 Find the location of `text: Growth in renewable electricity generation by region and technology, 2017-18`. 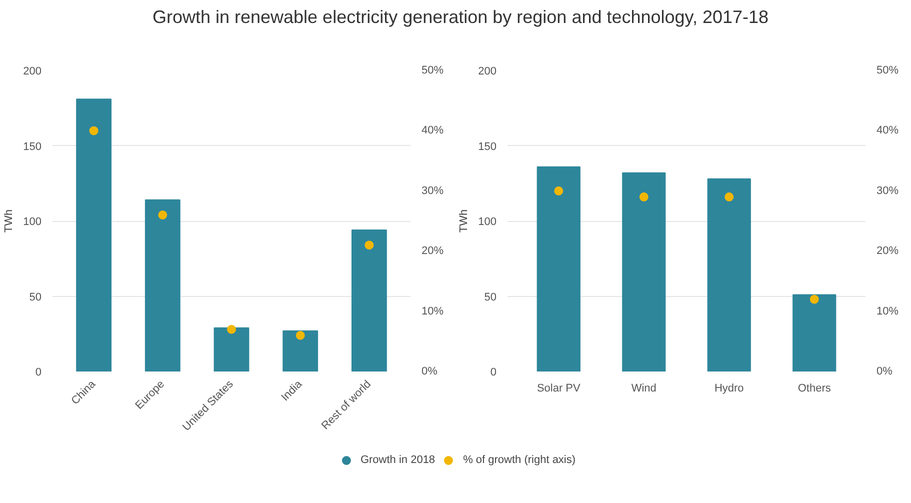

text: Growth in renewable electricity generation by region and technology, 2017-18 is located at coordinates (460, 17).